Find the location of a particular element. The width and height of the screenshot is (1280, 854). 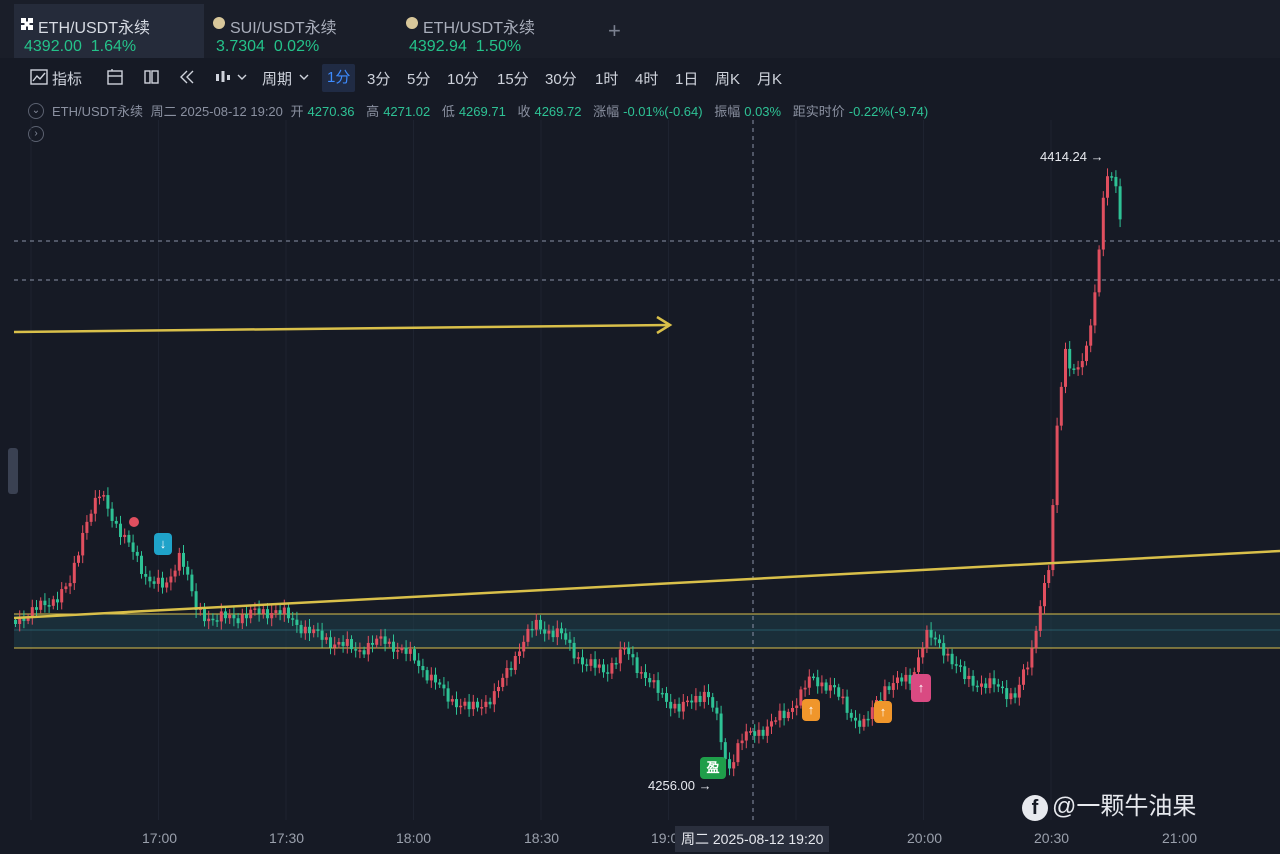

side-panel-handle is located at coordinates (13, 471).